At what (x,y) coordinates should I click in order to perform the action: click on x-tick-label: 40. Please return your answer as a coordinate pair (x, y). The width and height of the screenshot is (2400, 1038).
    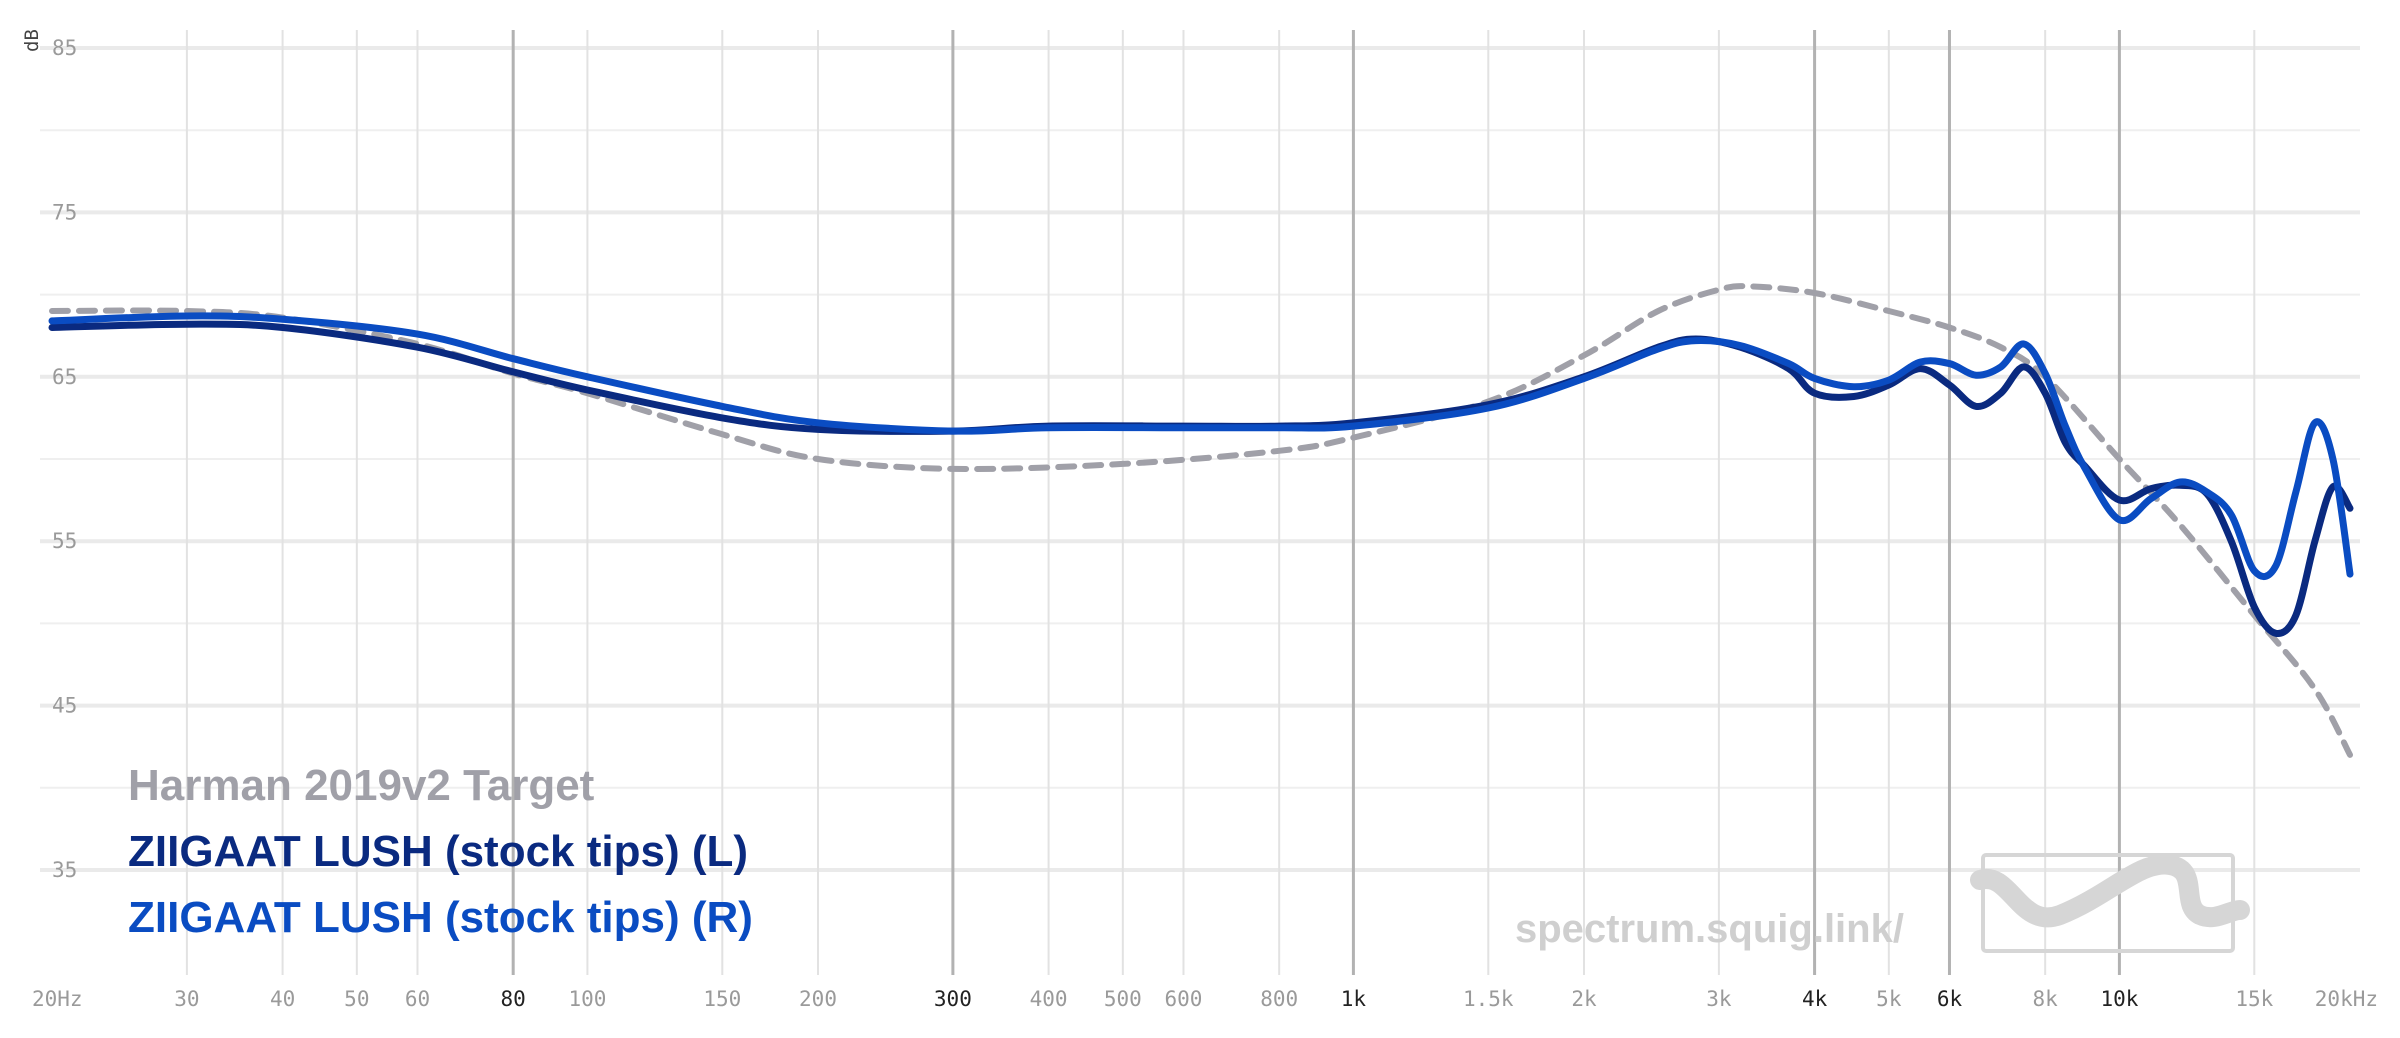
    Looking at the image, I should click on (282, 999).